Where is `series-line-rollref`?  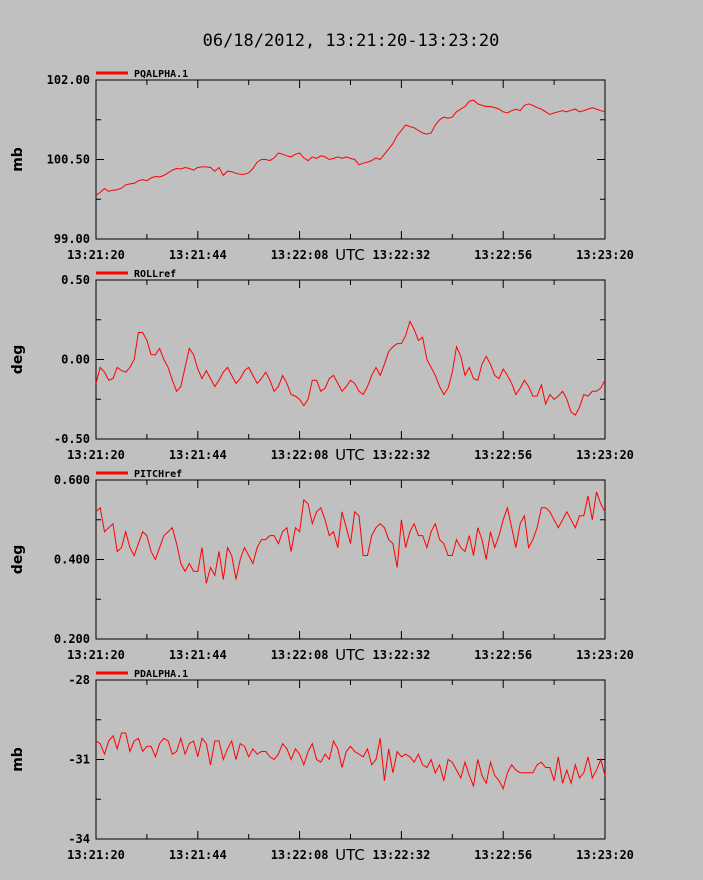 series-line-rollref is located at coordinates (350, 367).